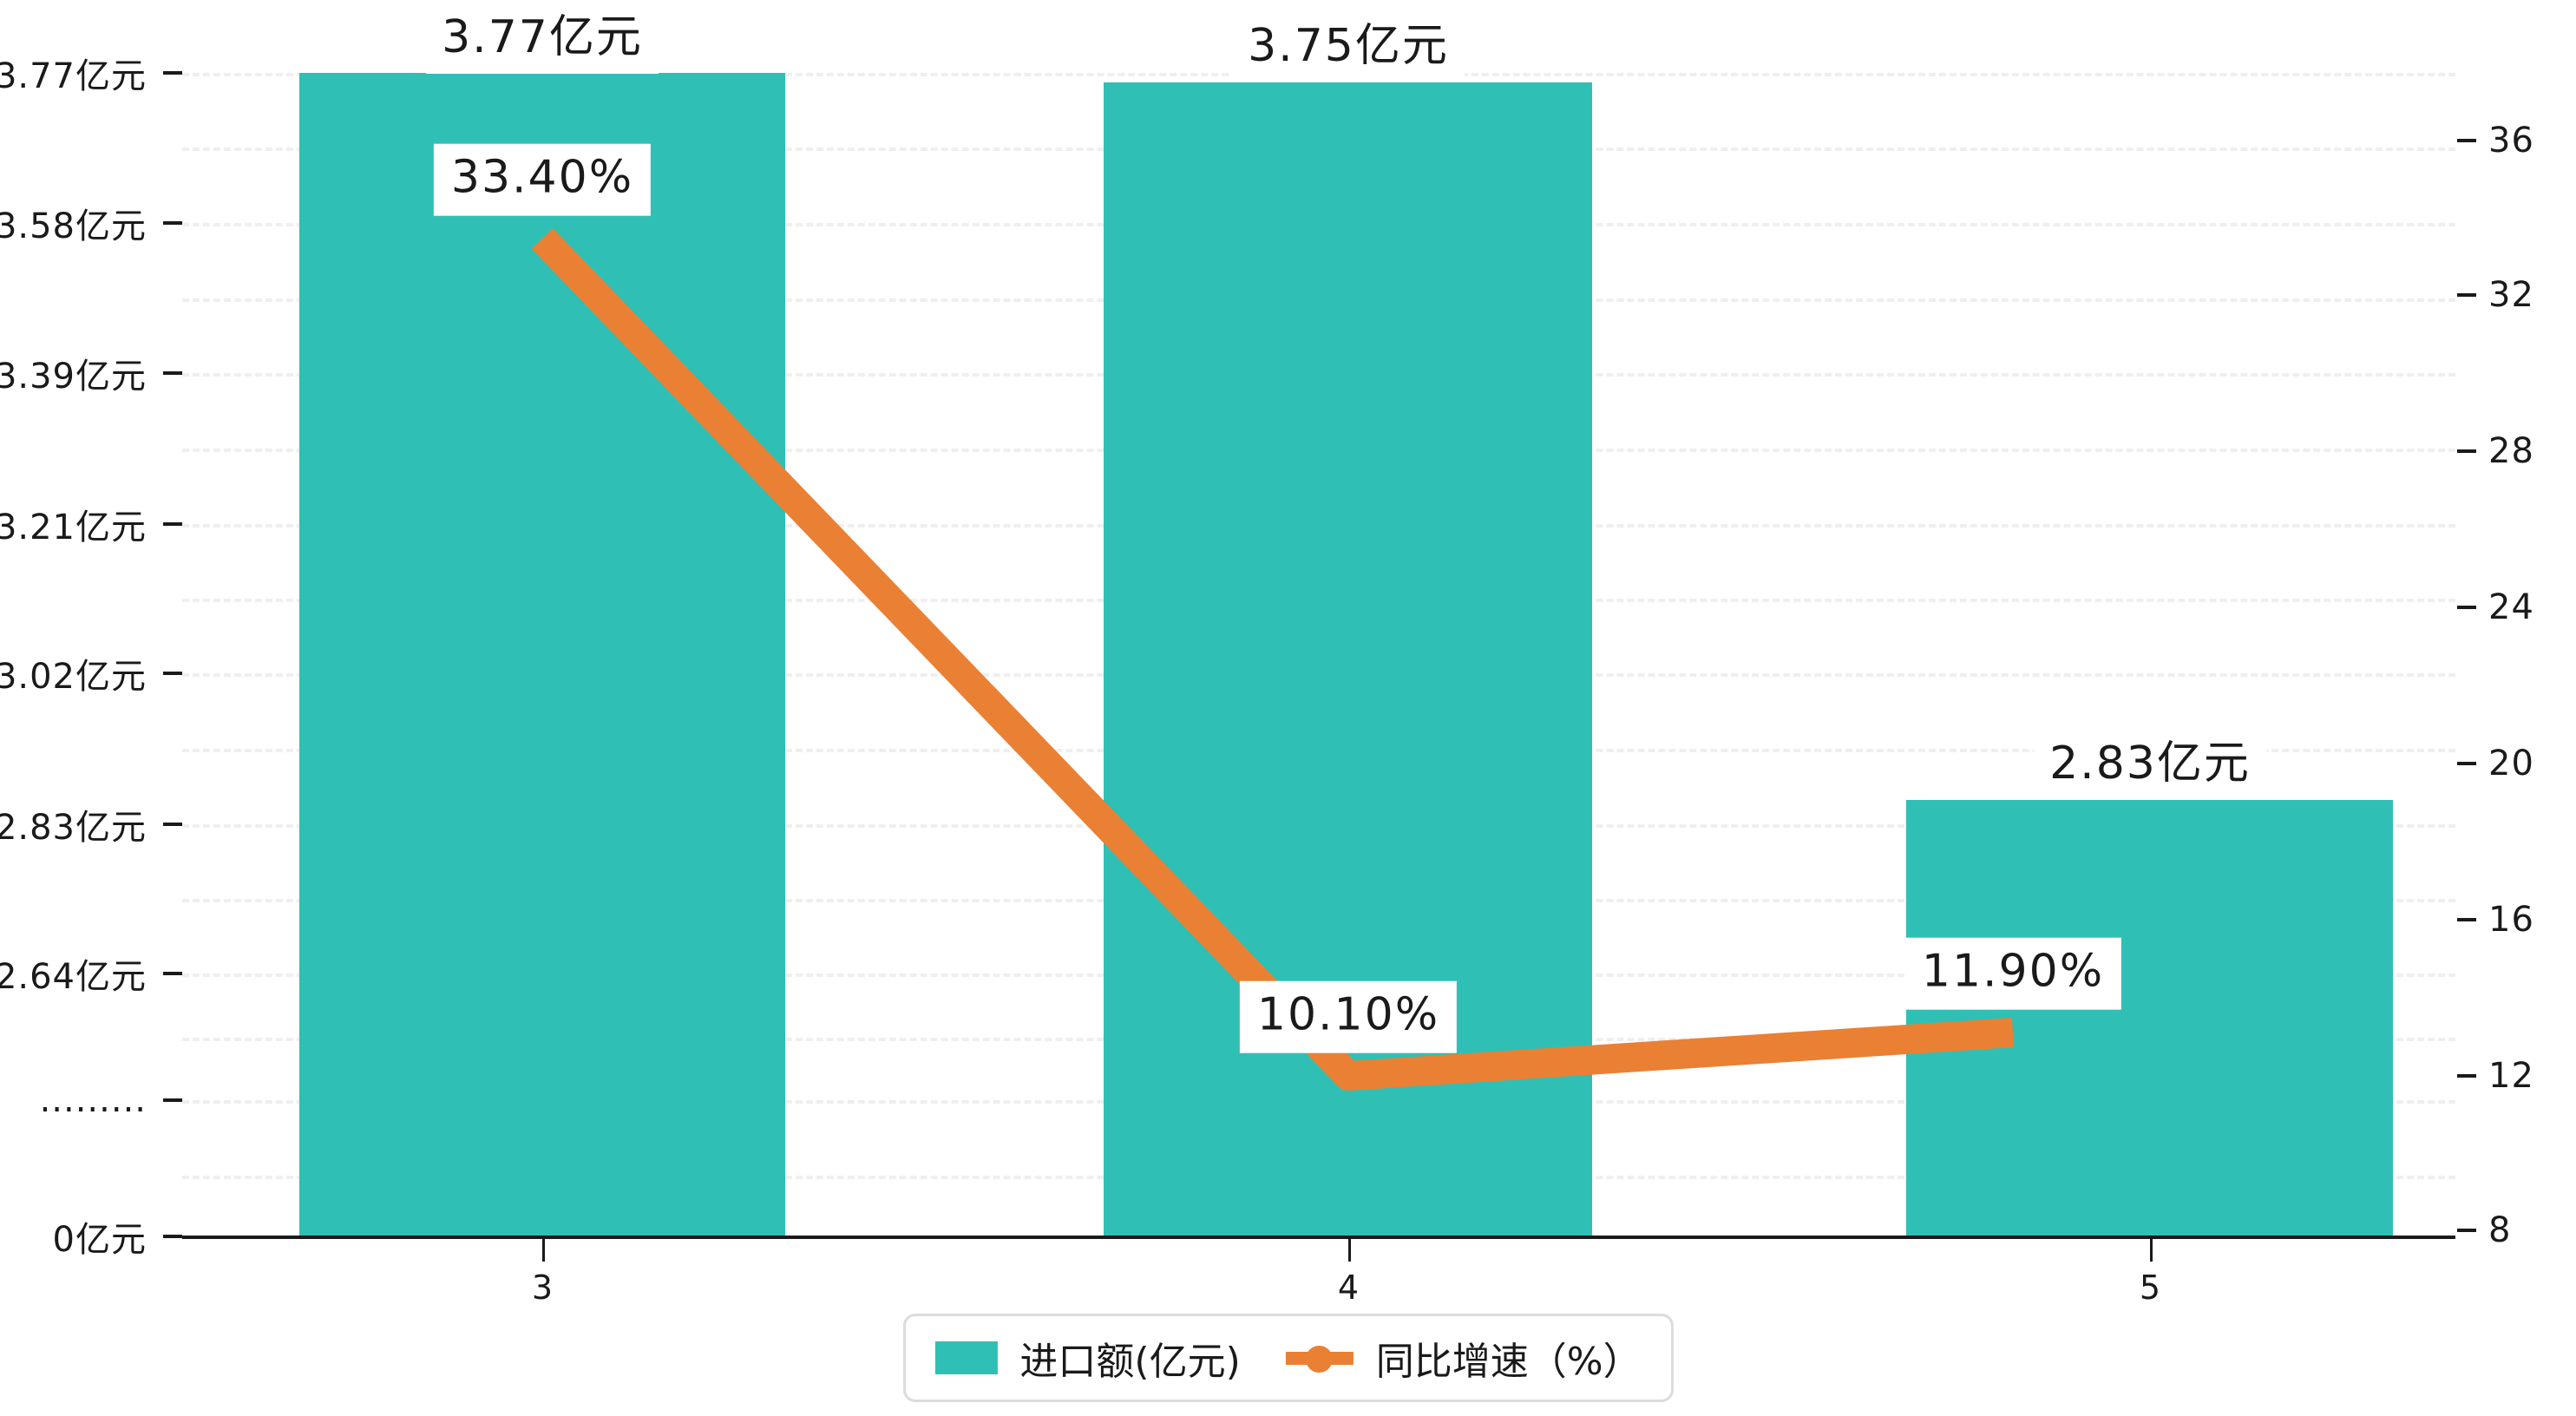 The image size is (2576, 1416). I want to click on y-axis-right-tick-label: 20, so click(2511, 764).